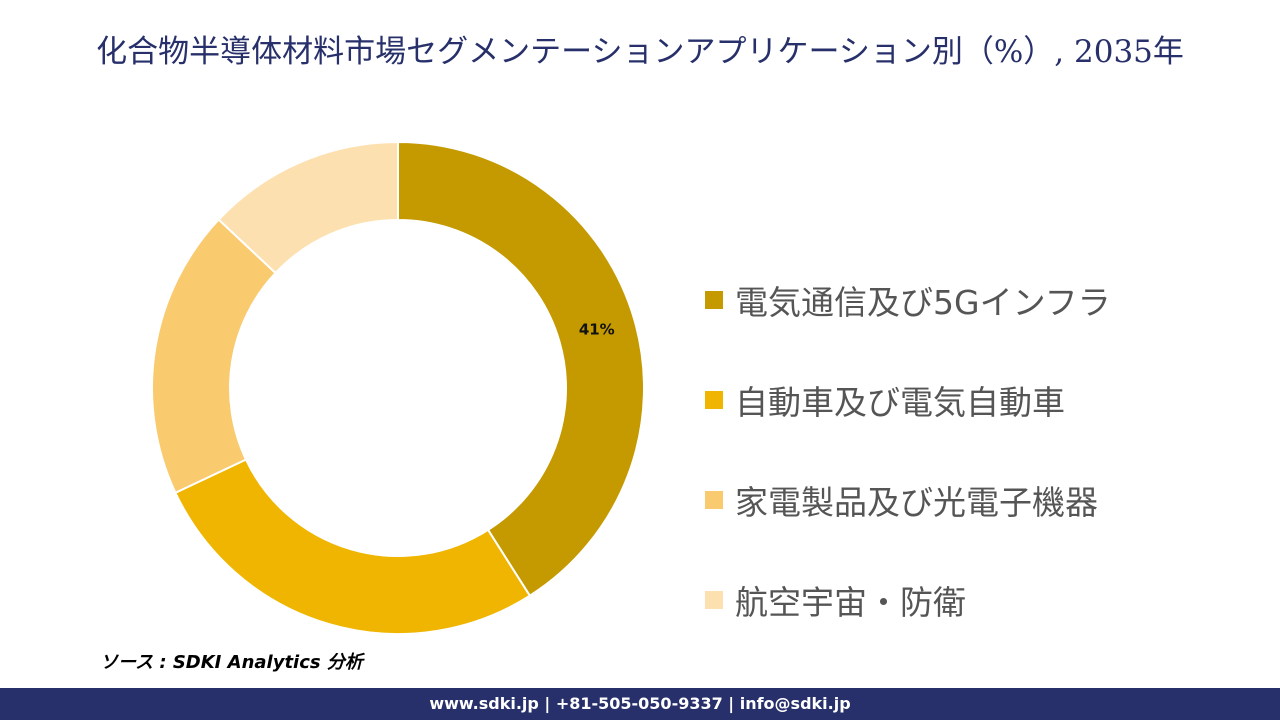 The width and height of the screenshot is (1280, 720). I want to click on legend-item: 自動車及び電気自動車, so click(908, 400).